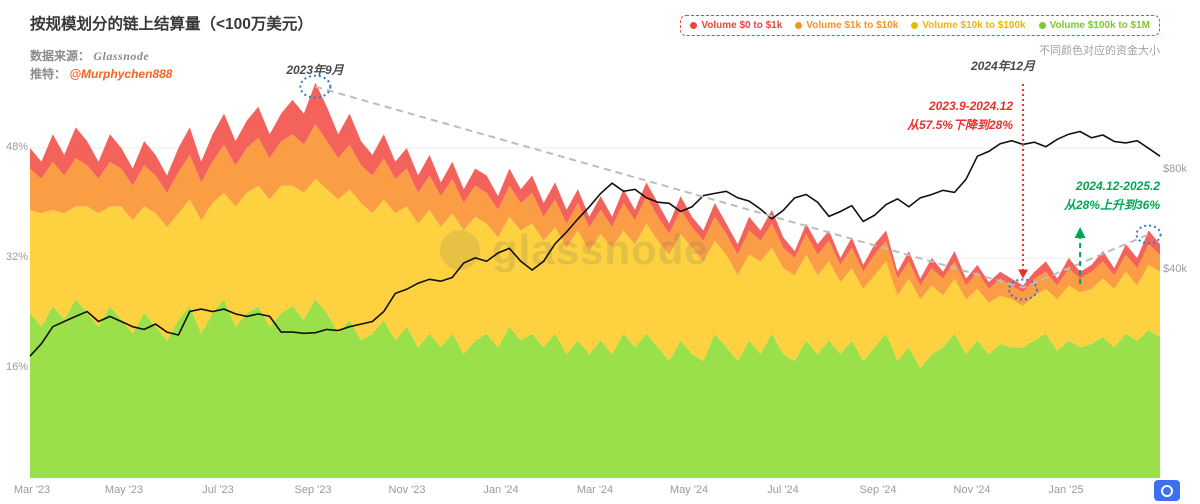 Image resolution: width=1200 pixels, height=504 pixels. Describe the element at coordinates (124, 490) in the screenshot. I see `x-axis-label: May '23` at that location.